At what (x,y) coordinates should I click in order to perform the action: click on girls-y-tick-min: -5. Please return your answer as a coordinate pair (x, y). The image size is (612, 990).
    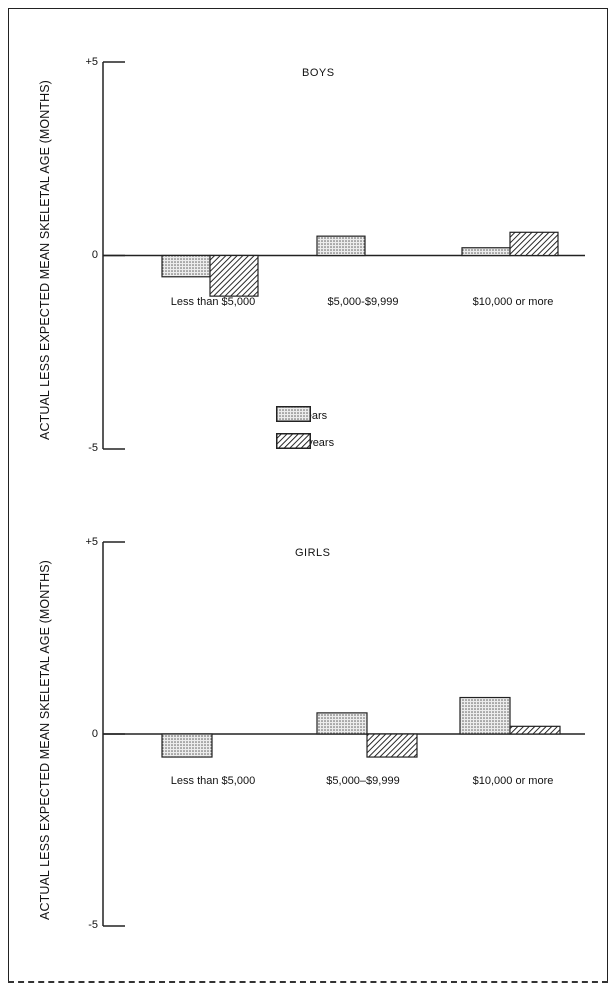
    Looking at the image, I should click on (93, 925).